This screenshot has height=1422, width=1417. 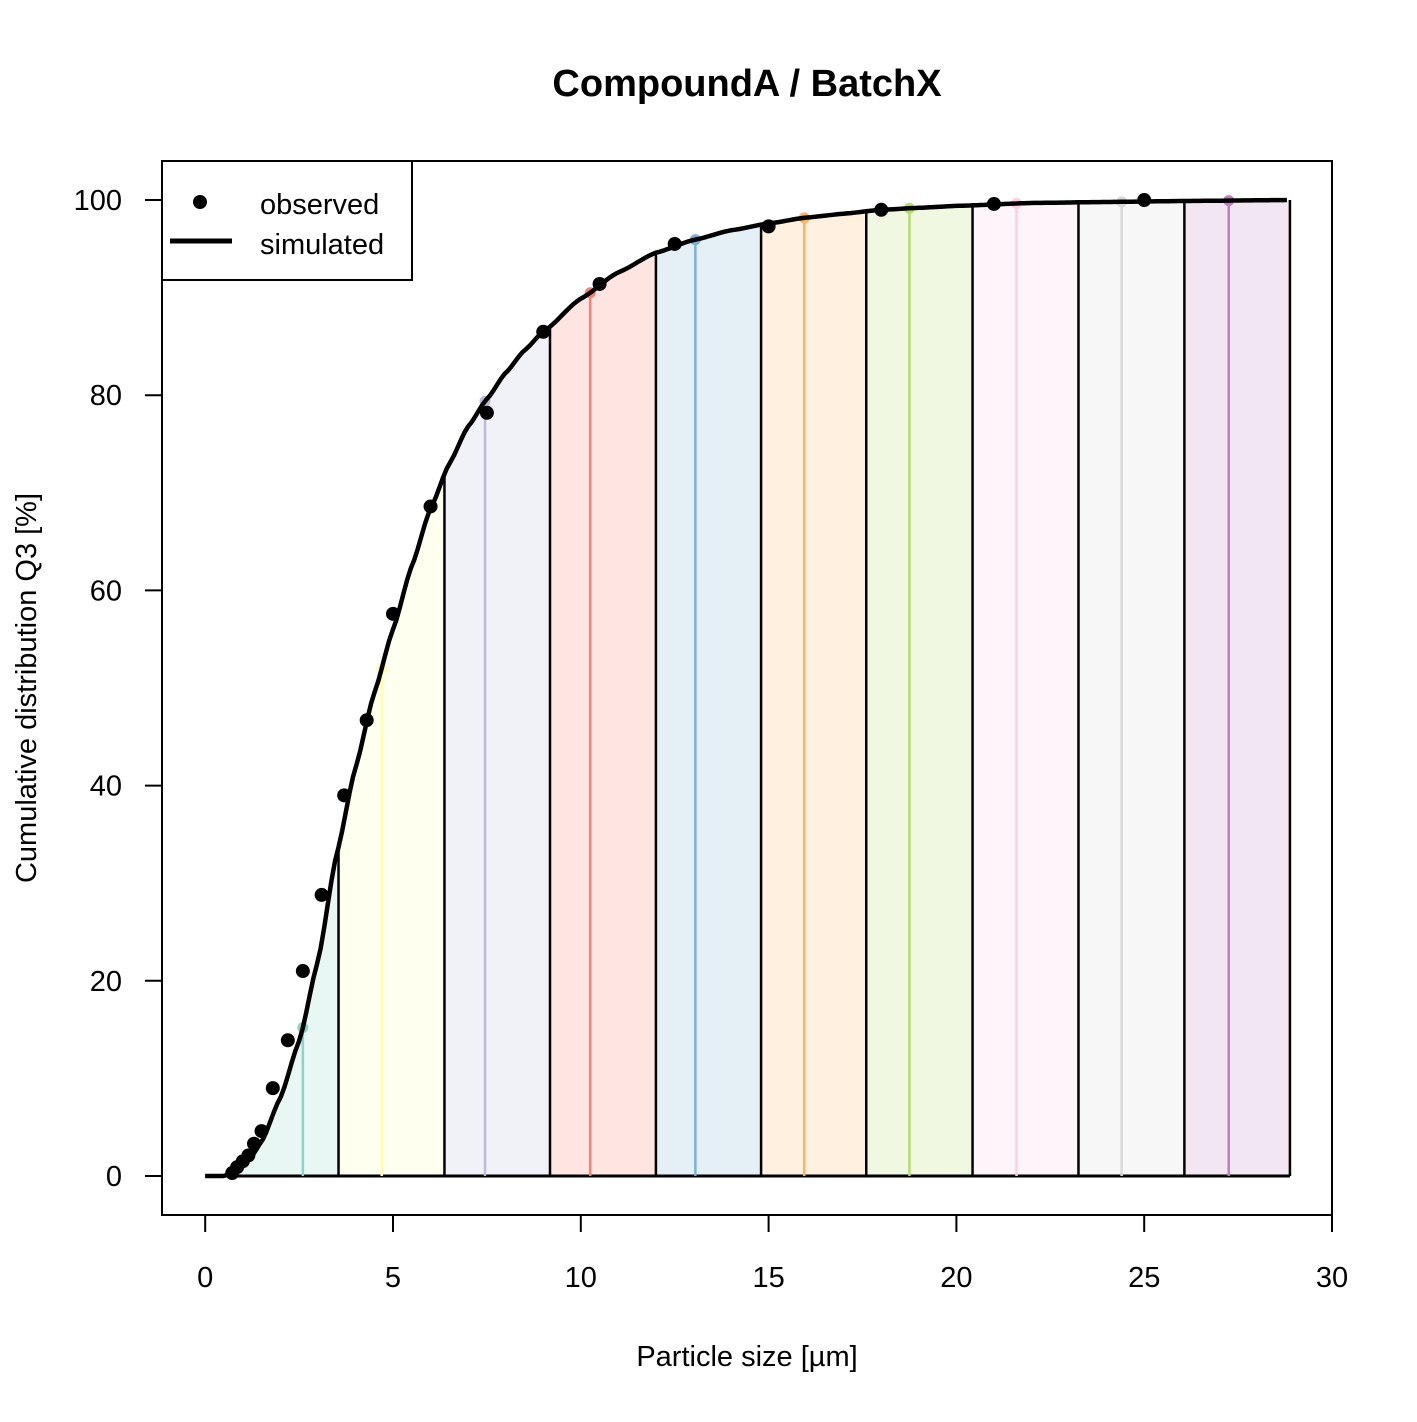 I want to click on x-tick-label: 30, so click(x=1332, y=1278).